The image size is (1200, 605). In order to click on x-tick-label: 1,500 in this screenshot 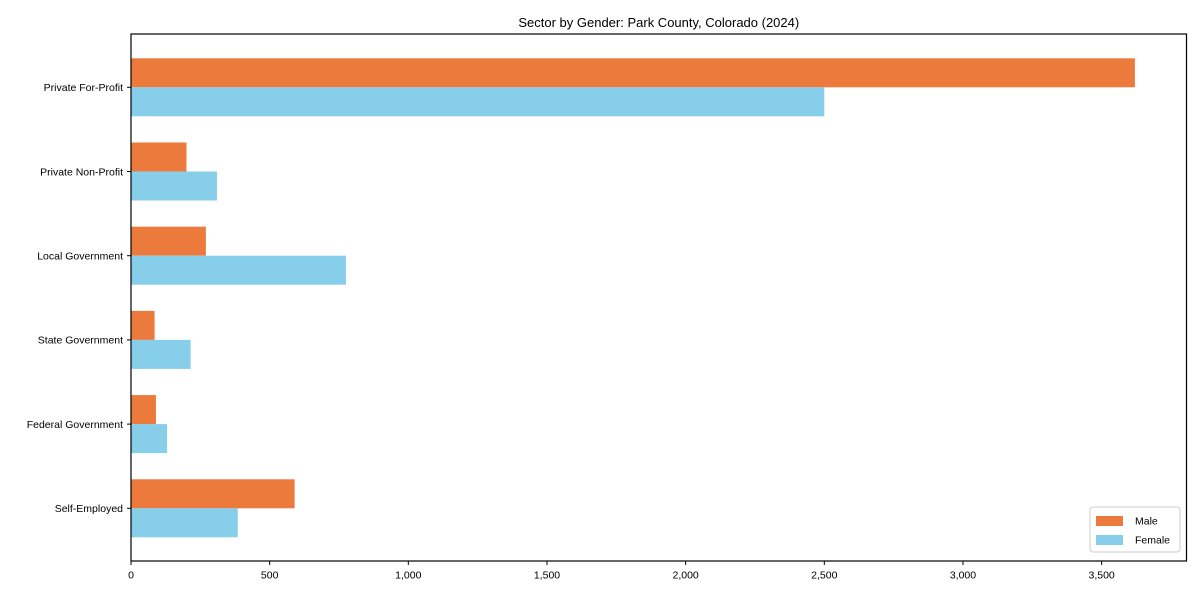, I will do `click(547, 576)`.